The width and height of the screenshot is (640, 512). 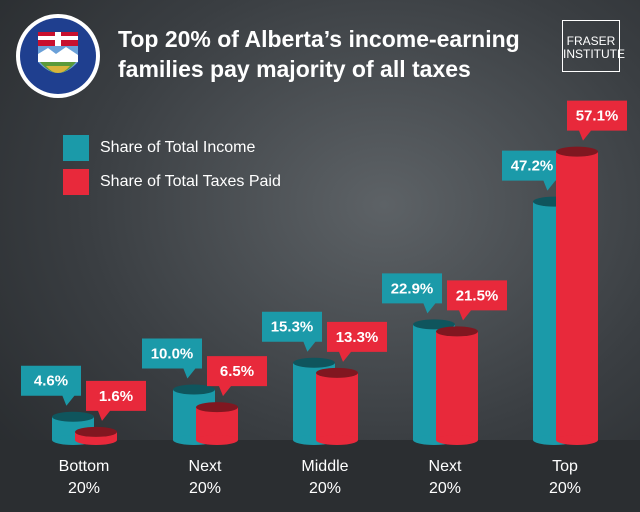 I want to click on value-label: 4.6%, so click(x=51, y=381).